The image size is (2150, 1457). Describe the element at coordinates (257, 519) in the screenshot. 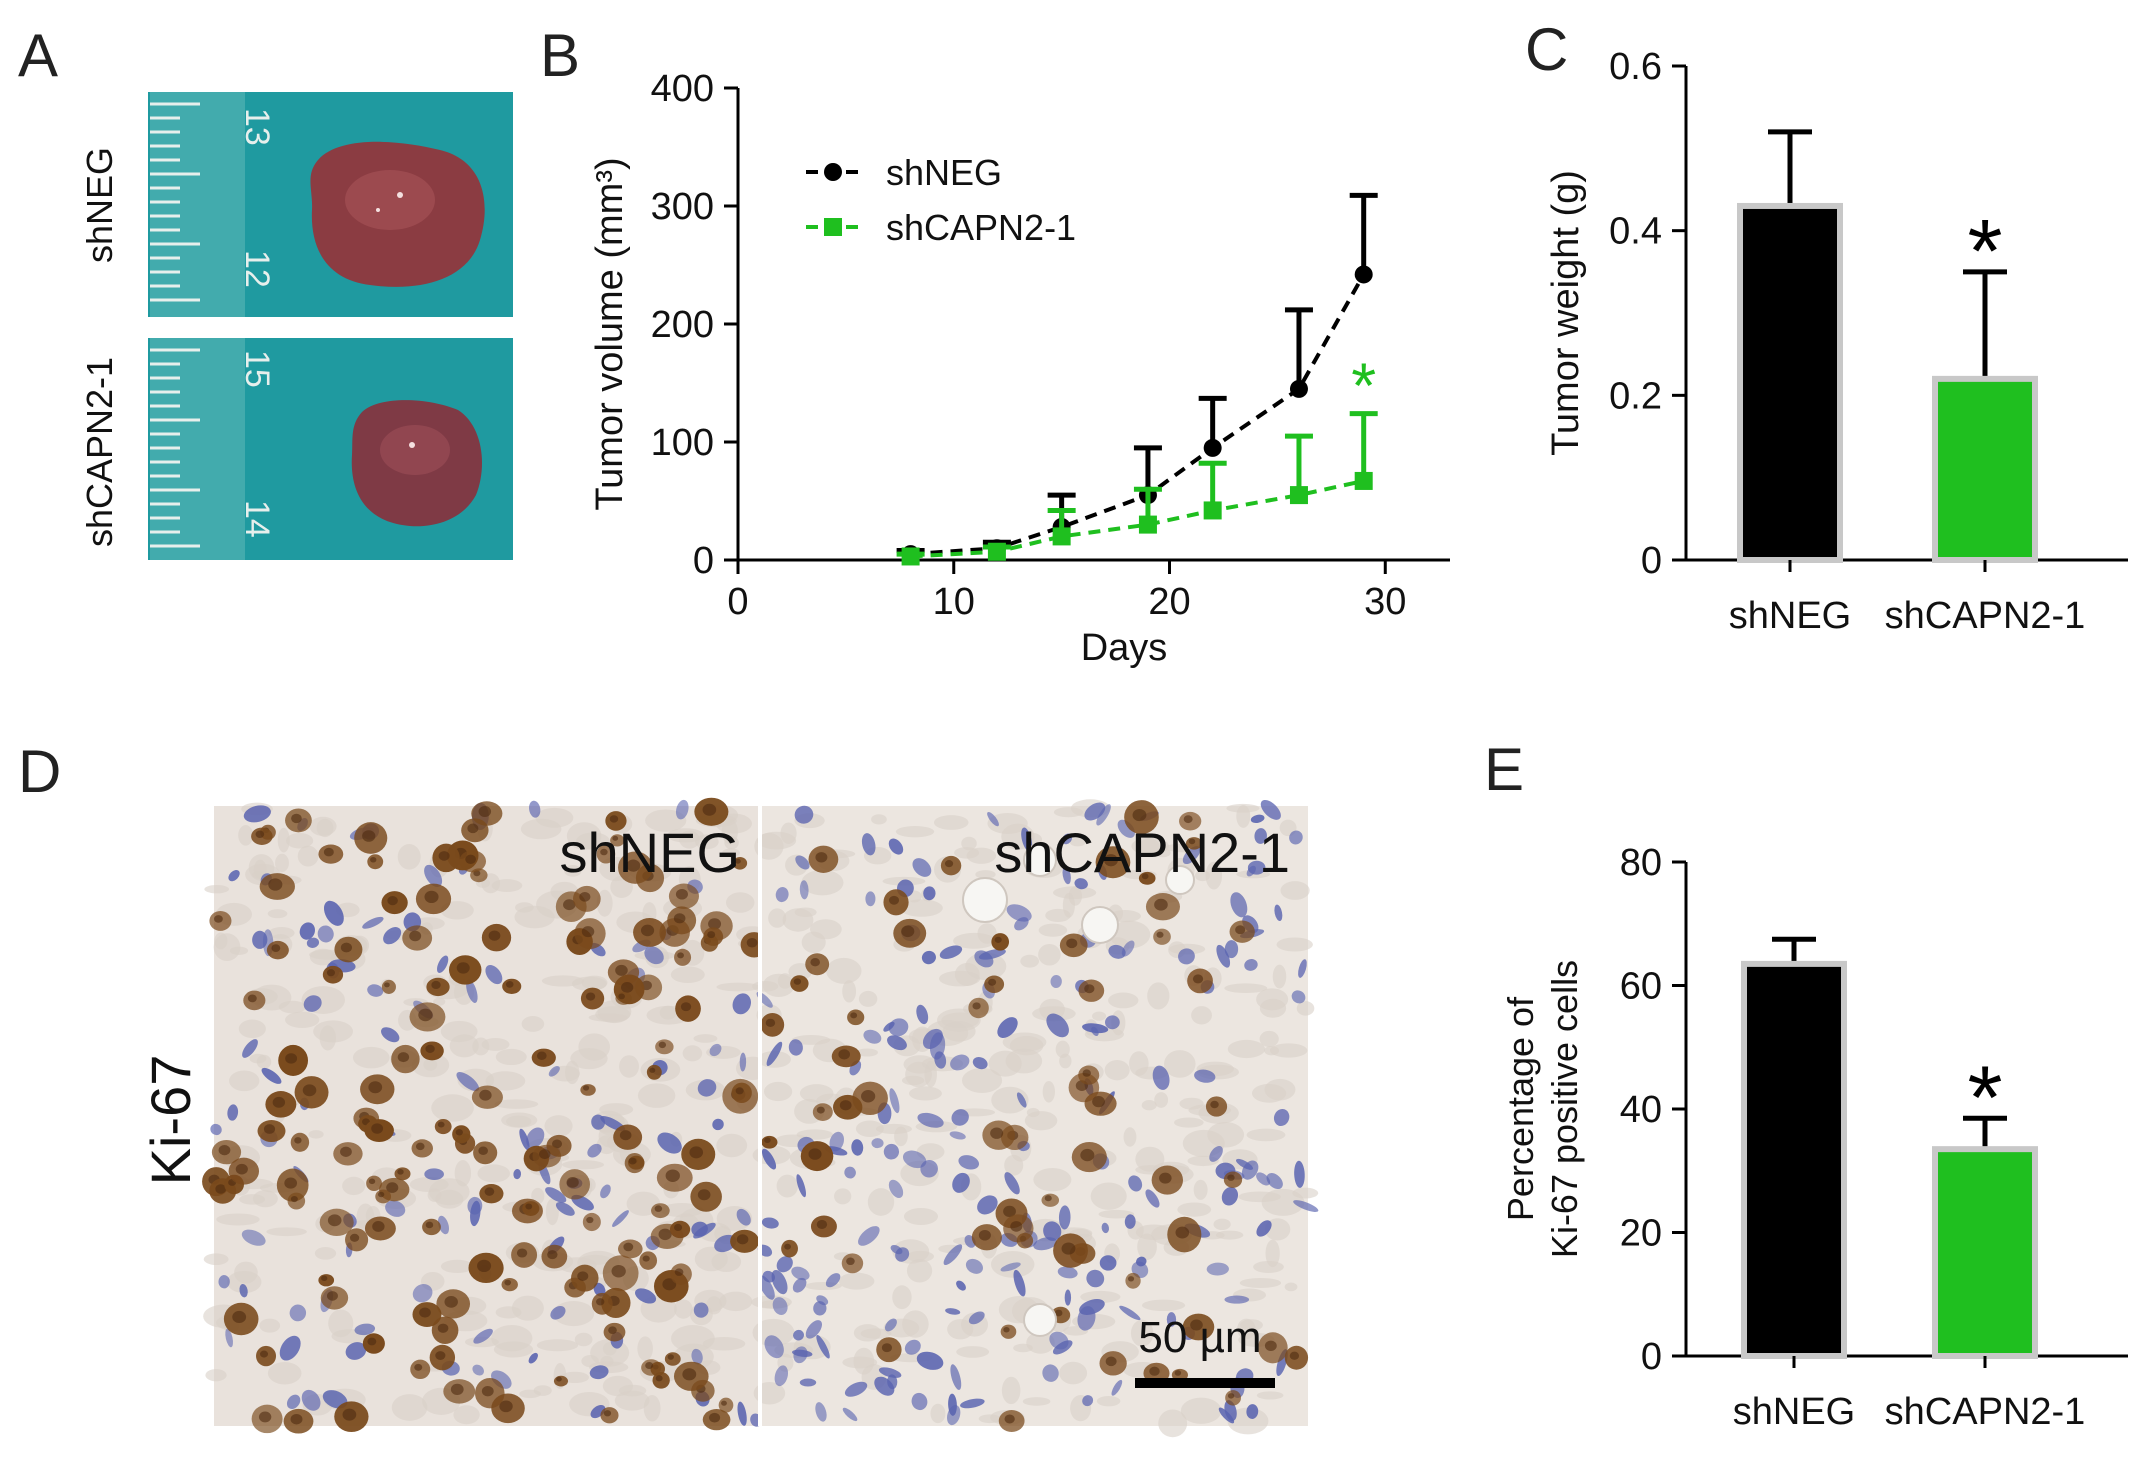

I see `ruler-mark-14: 14` at that location.